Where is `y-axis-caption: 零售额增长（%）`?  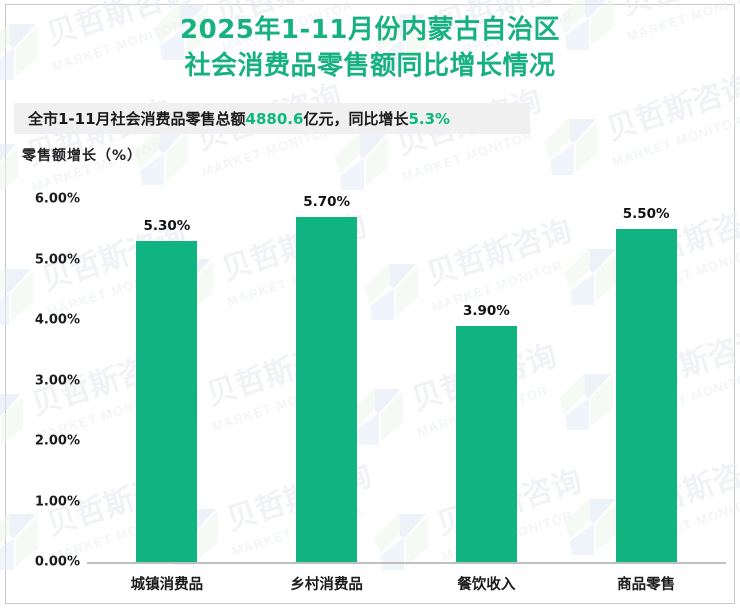
y-axis-caption: 零售额增长（%） is located at coordinates (82, 156).